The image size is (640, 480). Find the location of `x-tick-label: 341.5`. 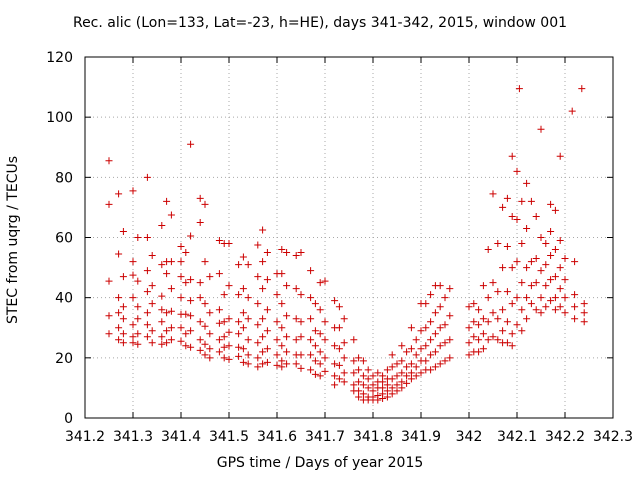

x-tick-label: 341.5 is located at coordinates (229, 437).